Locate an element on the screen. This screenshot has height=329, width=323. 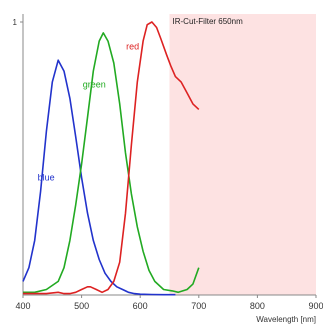
series-label-blue: blue is located at coordinates (46, 177).